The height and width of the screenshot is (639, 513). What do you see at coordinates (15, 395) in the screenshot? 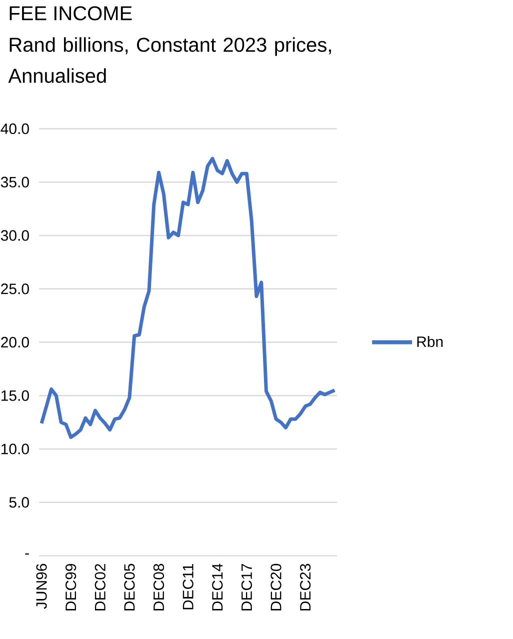
I see `y-tick-label: 15.0` at bounding box center [15, 395].